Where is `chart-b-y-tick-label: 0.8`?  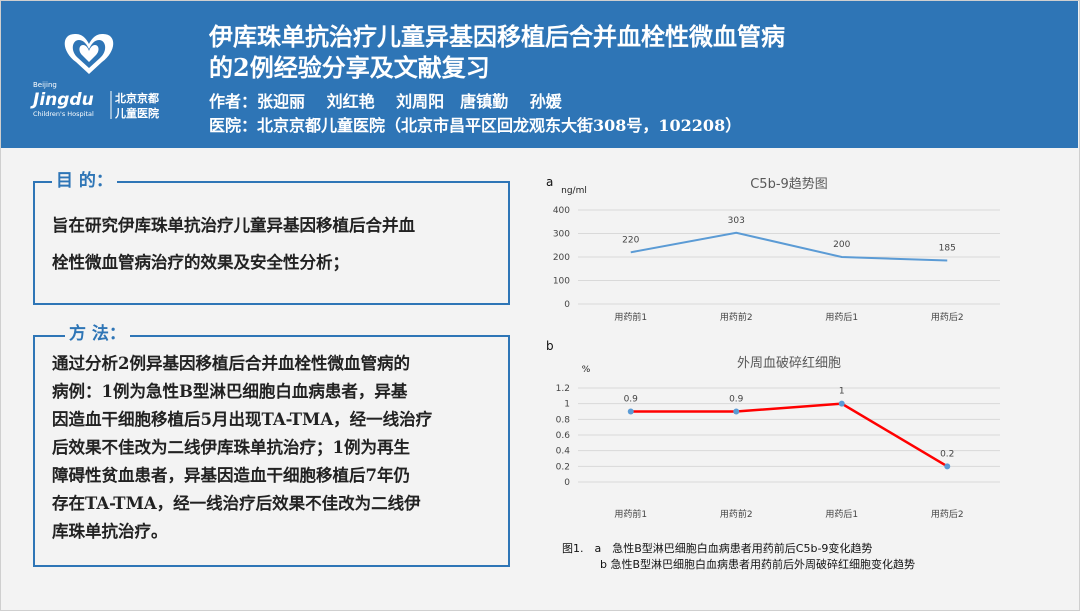
chart-b-y-tick-label: 0.8 is located at coordinates (563, 420).